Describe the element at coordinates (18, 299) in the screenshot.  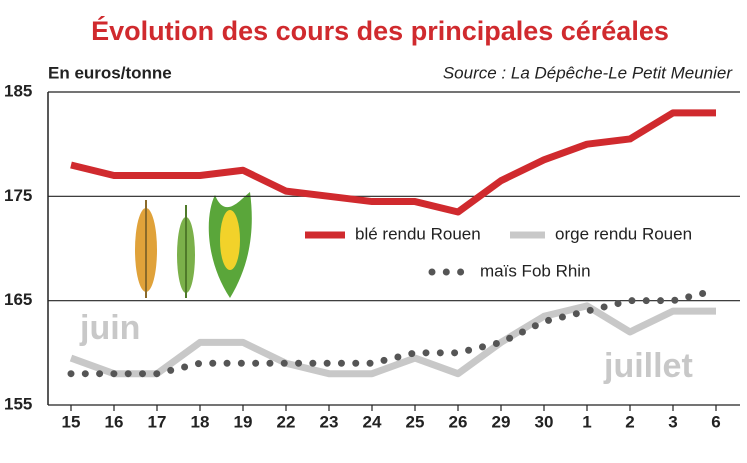
I see `y-tick-label: 165` at that location.